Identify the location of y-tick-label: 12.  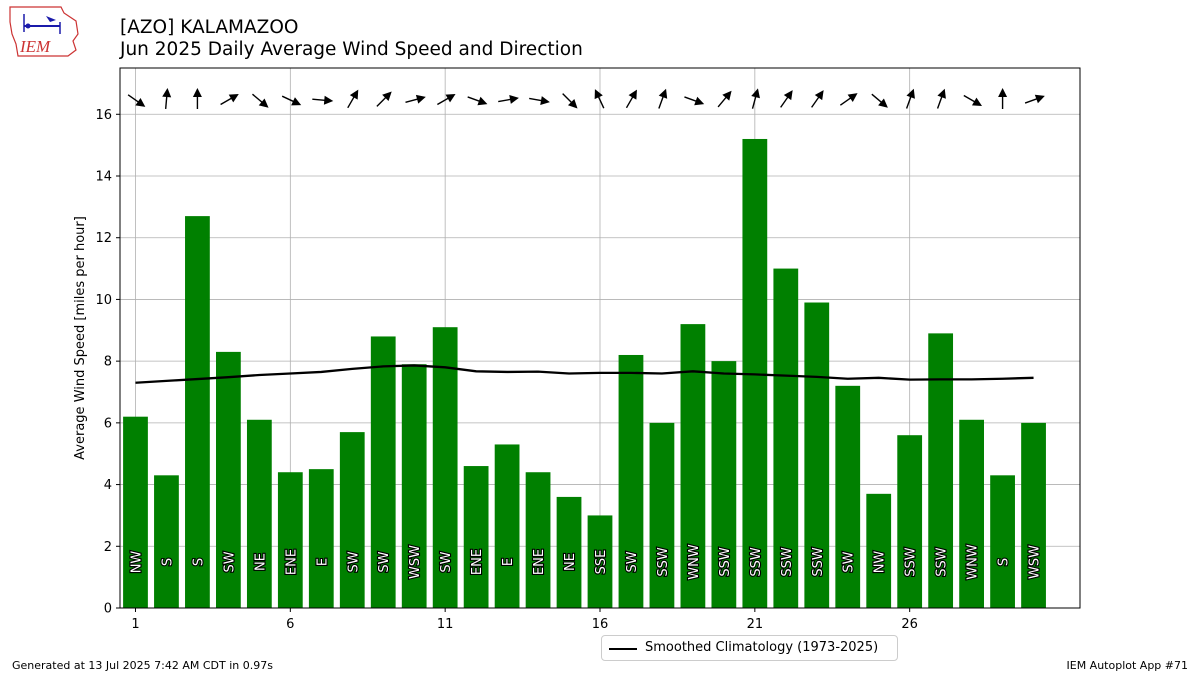
(103, 238).